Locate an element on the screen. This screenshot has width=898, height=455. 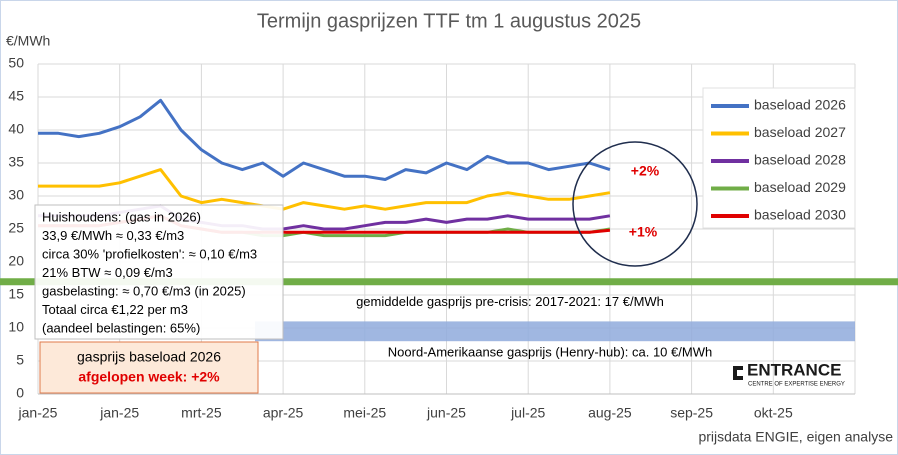
x-tick-label: okt-25 is located at coordinates (773, 413).